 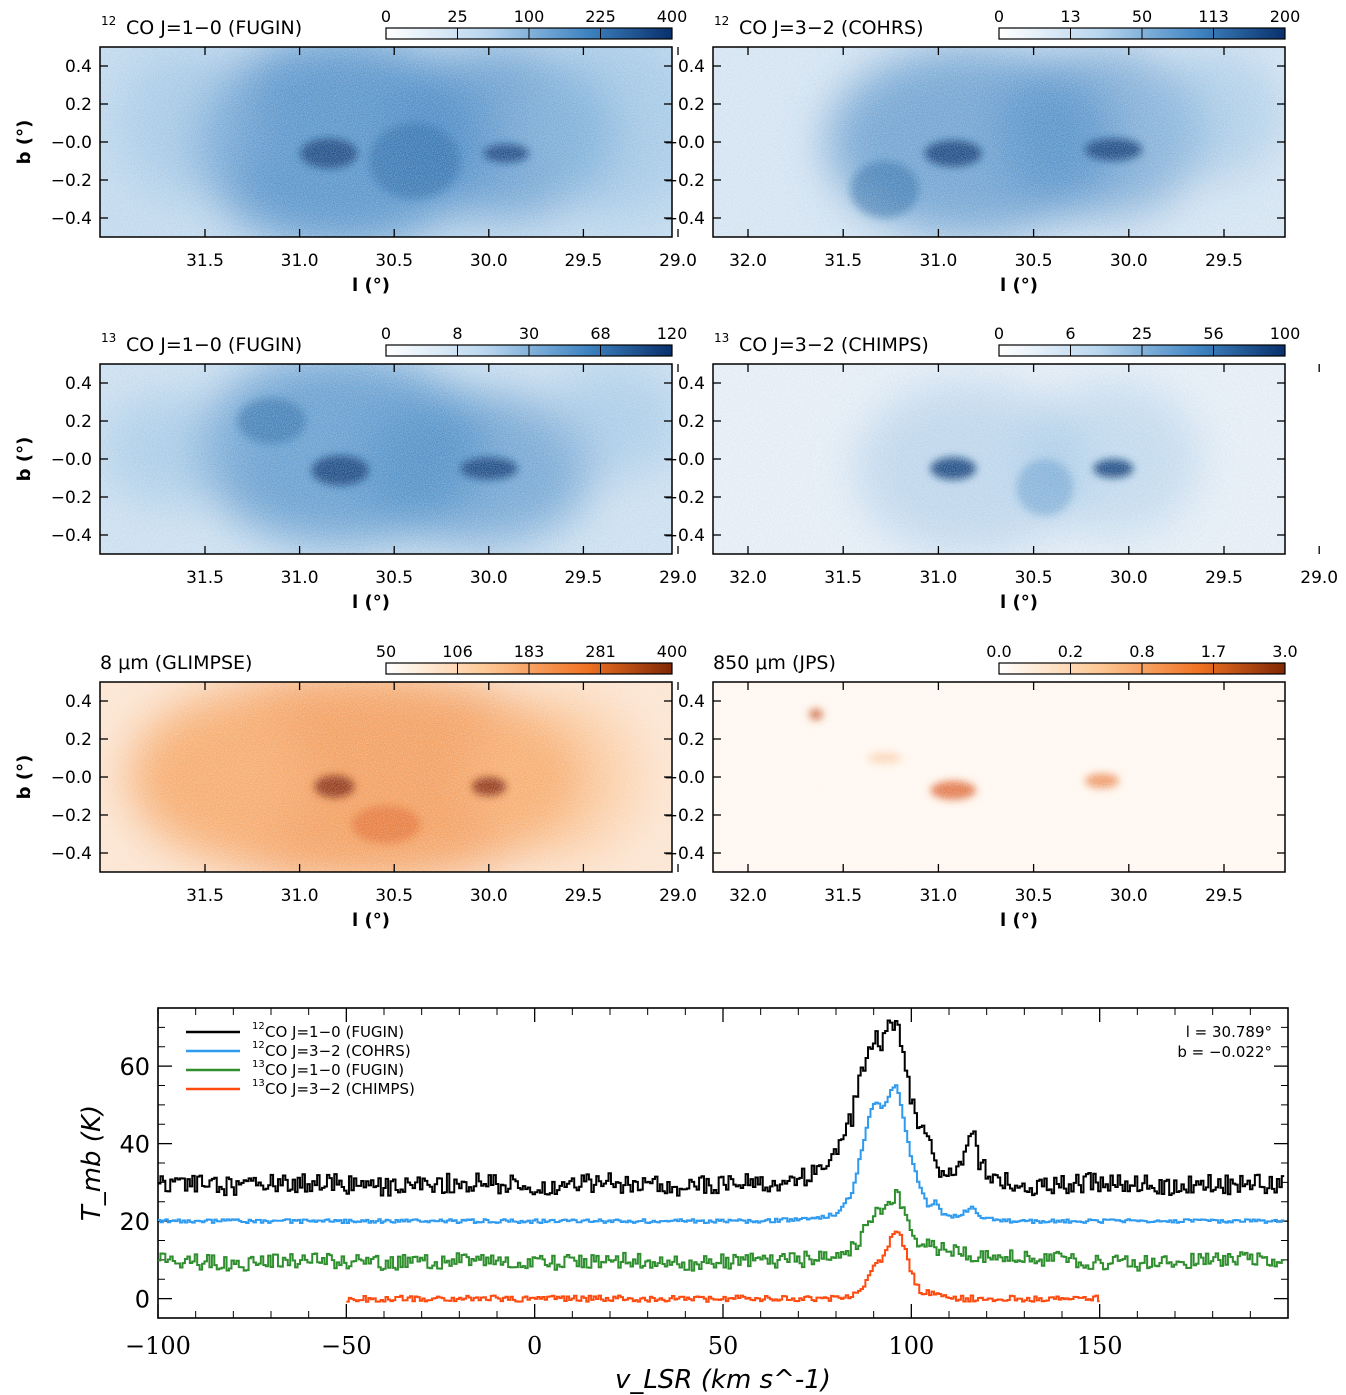 I want to click on legend-label: CO J=3−2 (COHRS), so click(x=338, y=1051).